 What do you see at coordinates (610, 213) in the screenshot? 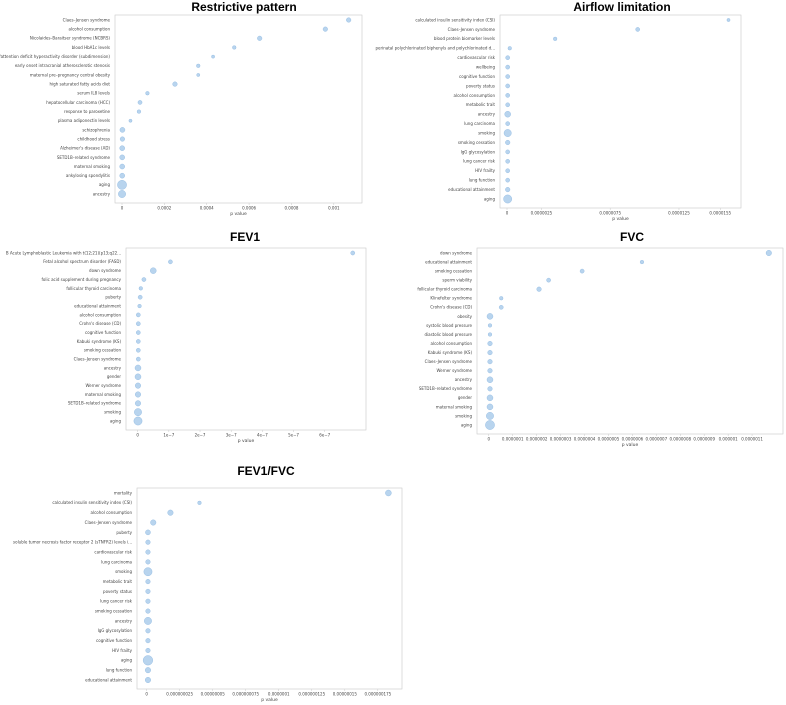
I see `x-tick-label: 0.0000075` at bounding box center [610, 213].